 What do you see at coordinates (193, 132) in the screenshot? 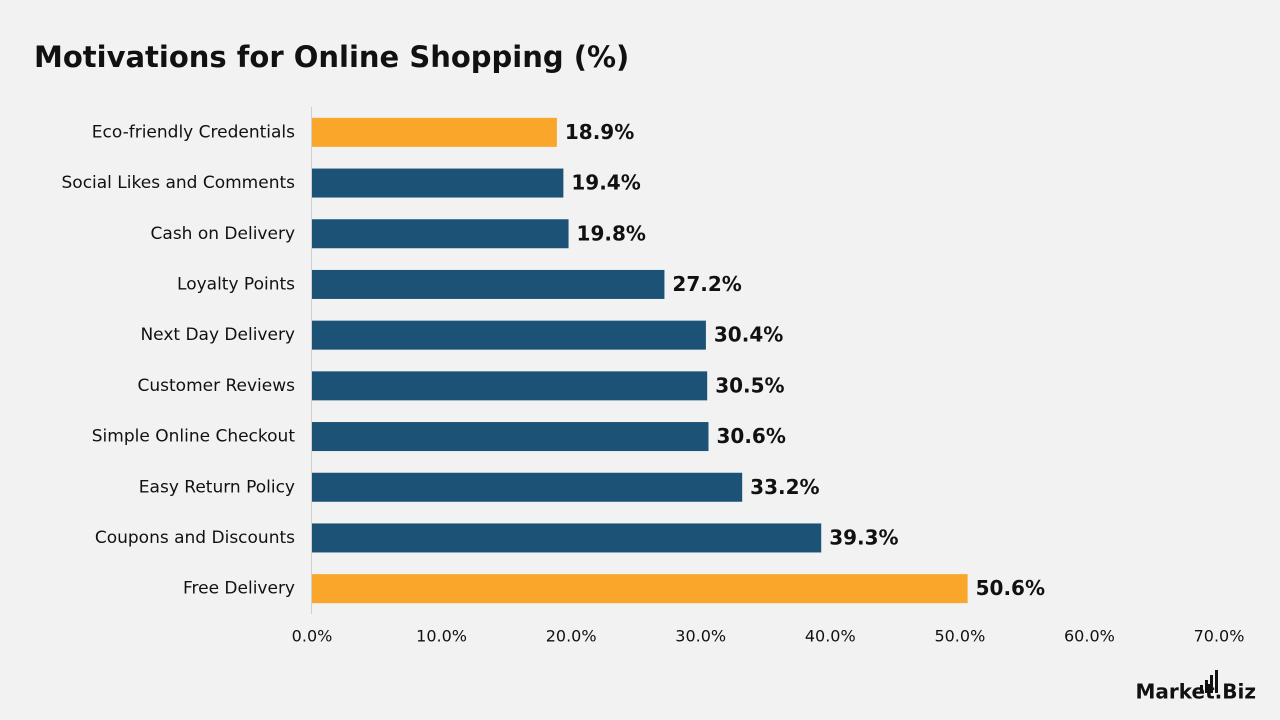
I see `y-tick-label: Eco-friendly Credentials` at bounding box center [193, 132].